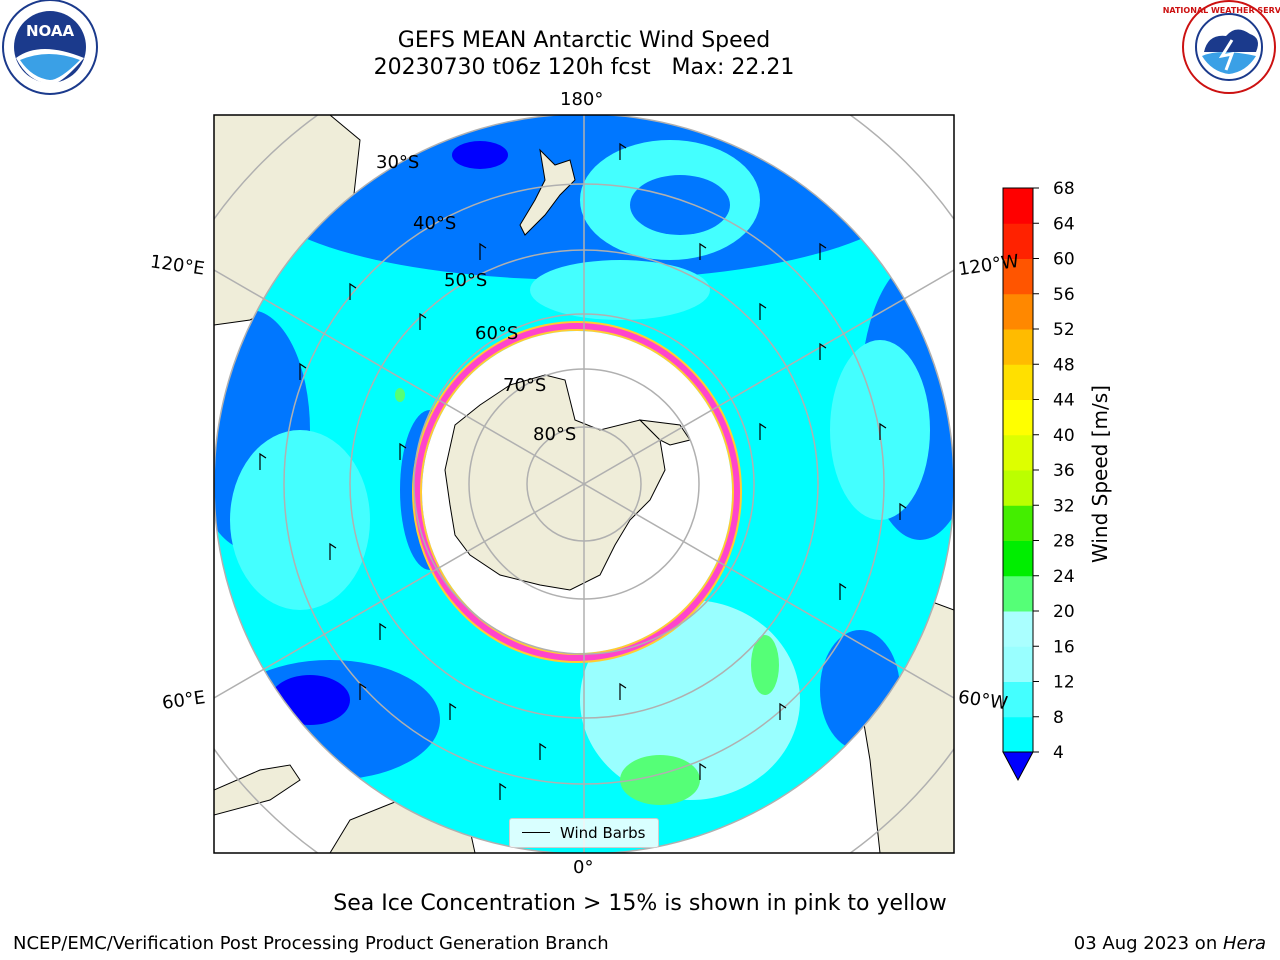  I want to click on colorbar-tick-label: 4, so click(1058, 753).